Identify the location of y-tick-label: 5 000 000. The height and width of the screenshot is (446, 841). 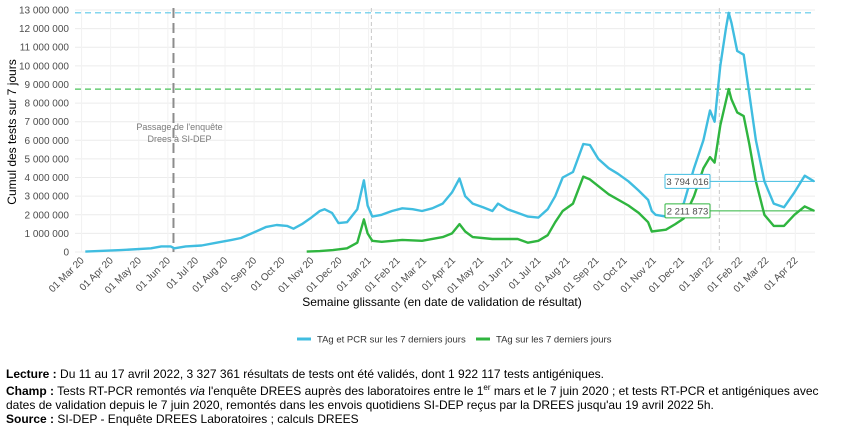
(47, 159).